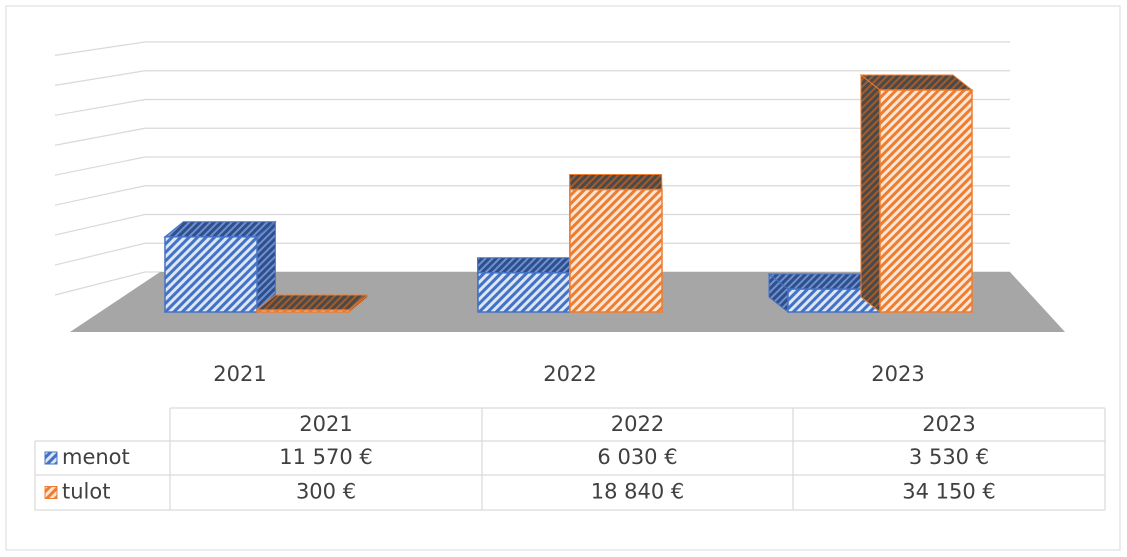  I want to click on table-cell: 18 840 €, so click(638, 492).